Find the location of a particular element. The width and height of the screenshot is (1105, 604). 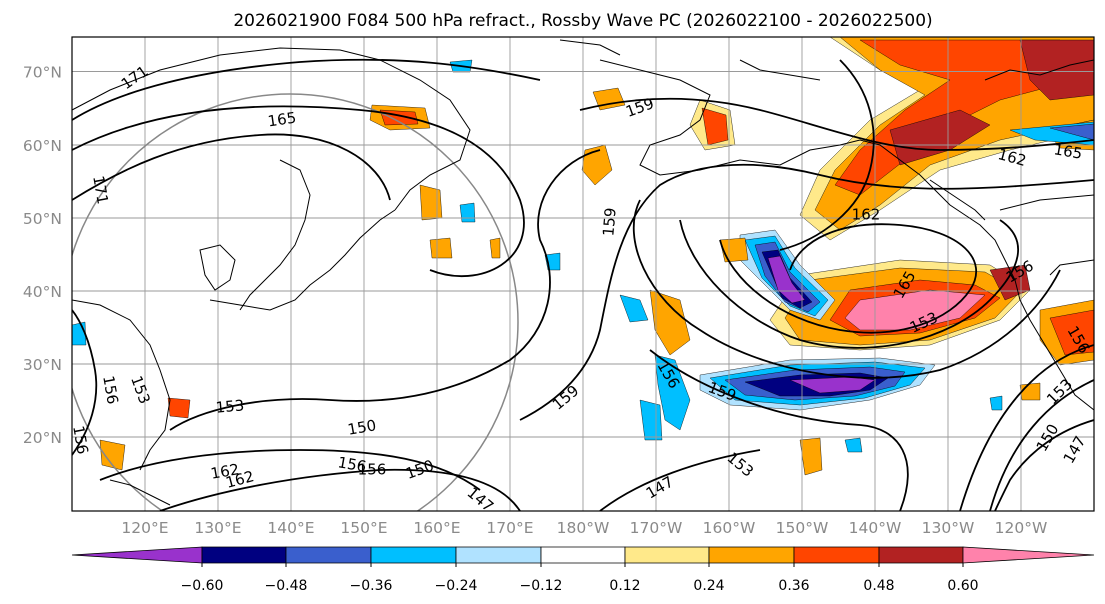

colorbar-tick-label: −0.24 is located at coordinates (456, 586).